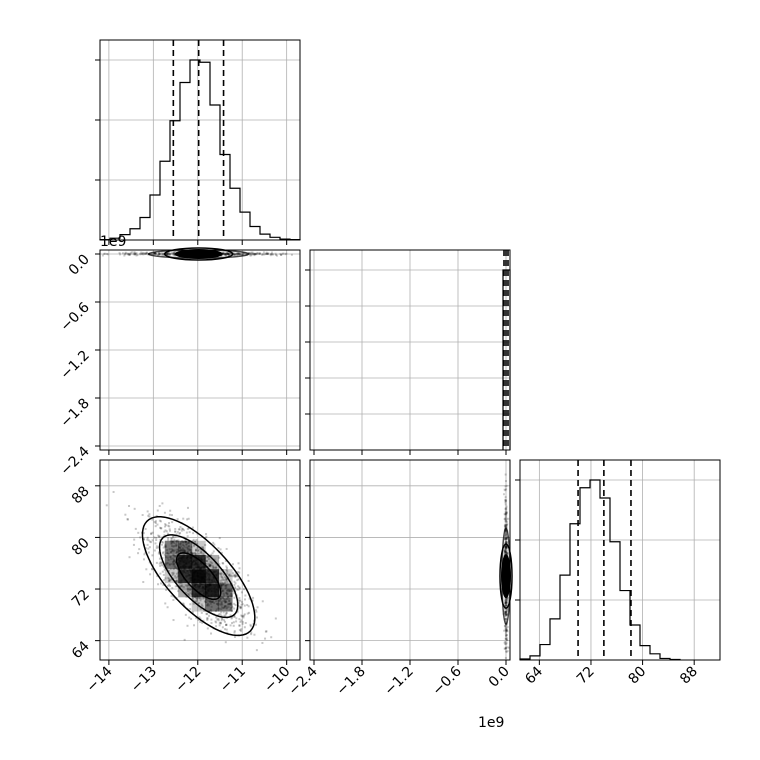 Image resolution: width=760 pixels, height=760 pixels. What do you see at coordinates (517, 540) in the screenshot?
I see `y-ticks-h3` at bounding box center [517, 540].